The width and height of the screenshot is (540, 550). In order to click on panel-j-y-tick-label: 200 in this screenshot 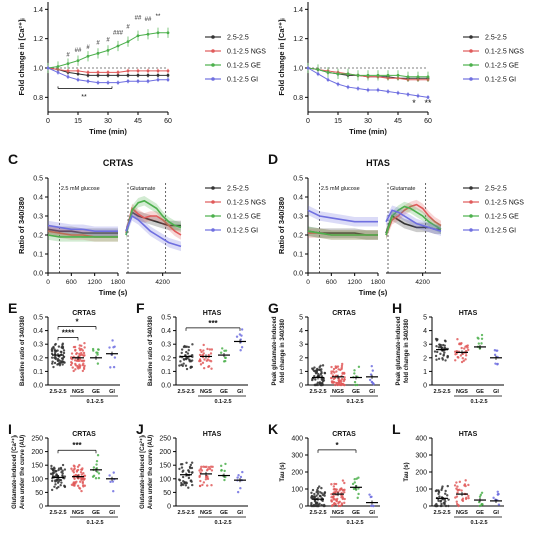, I will do `click(165, 452)`.